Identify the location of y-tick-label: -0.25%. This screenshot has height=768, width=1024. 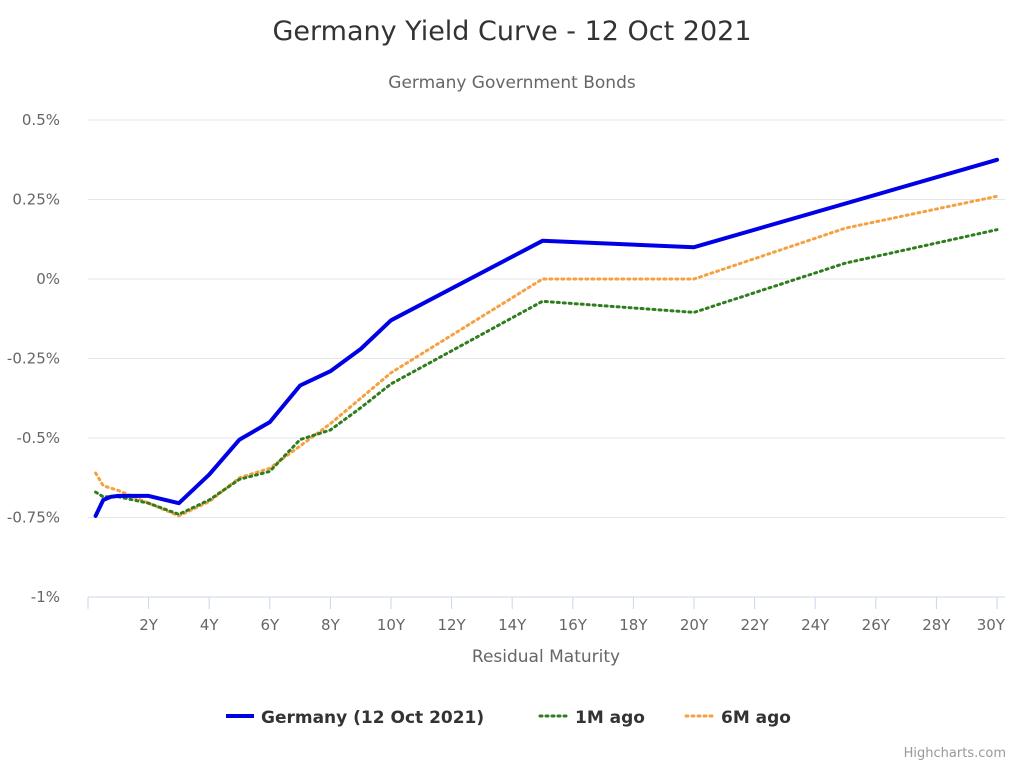
(33, 359).